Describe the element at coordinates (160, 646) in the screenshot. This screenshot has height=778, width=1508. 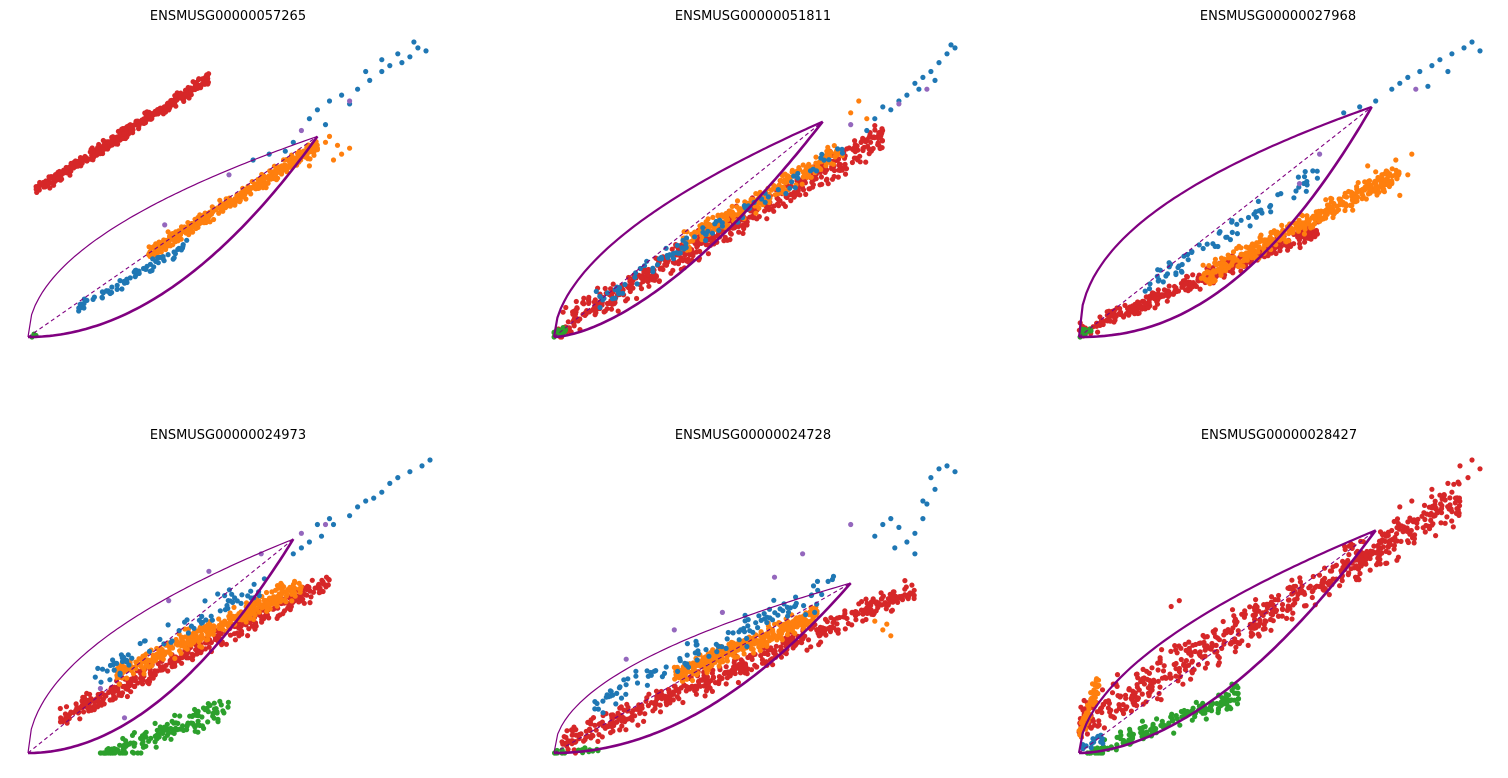
I see `steady-state-line` at that location.